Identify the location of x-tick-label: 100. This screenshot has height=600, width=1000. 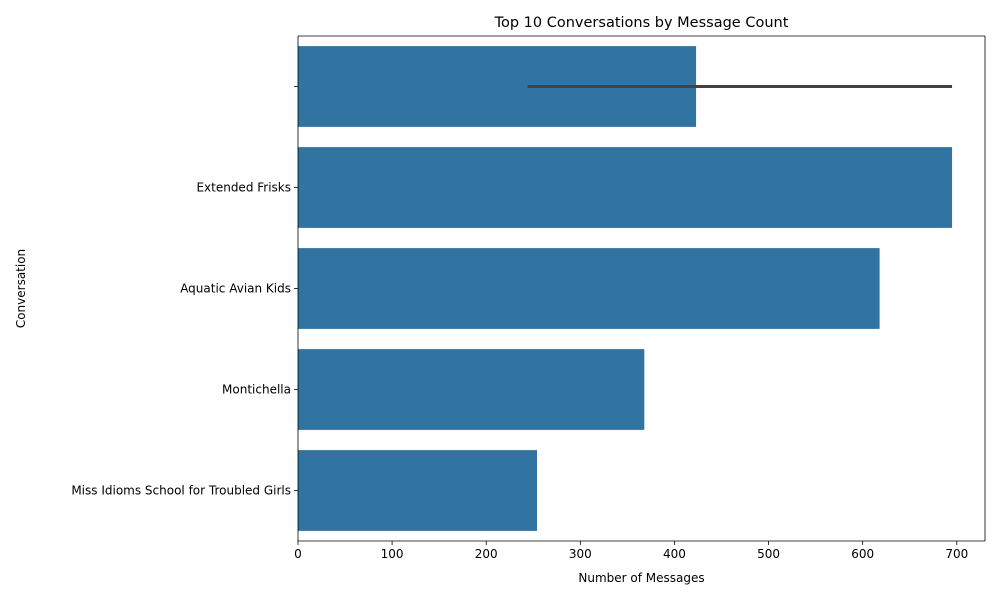
(392, 554).